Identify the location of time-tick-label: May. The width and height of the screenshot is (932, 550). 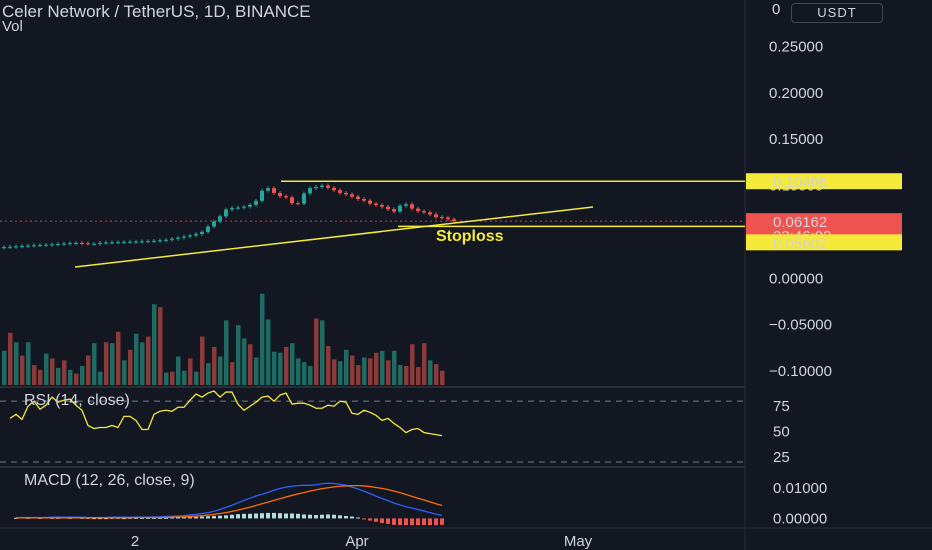
(578, 541).